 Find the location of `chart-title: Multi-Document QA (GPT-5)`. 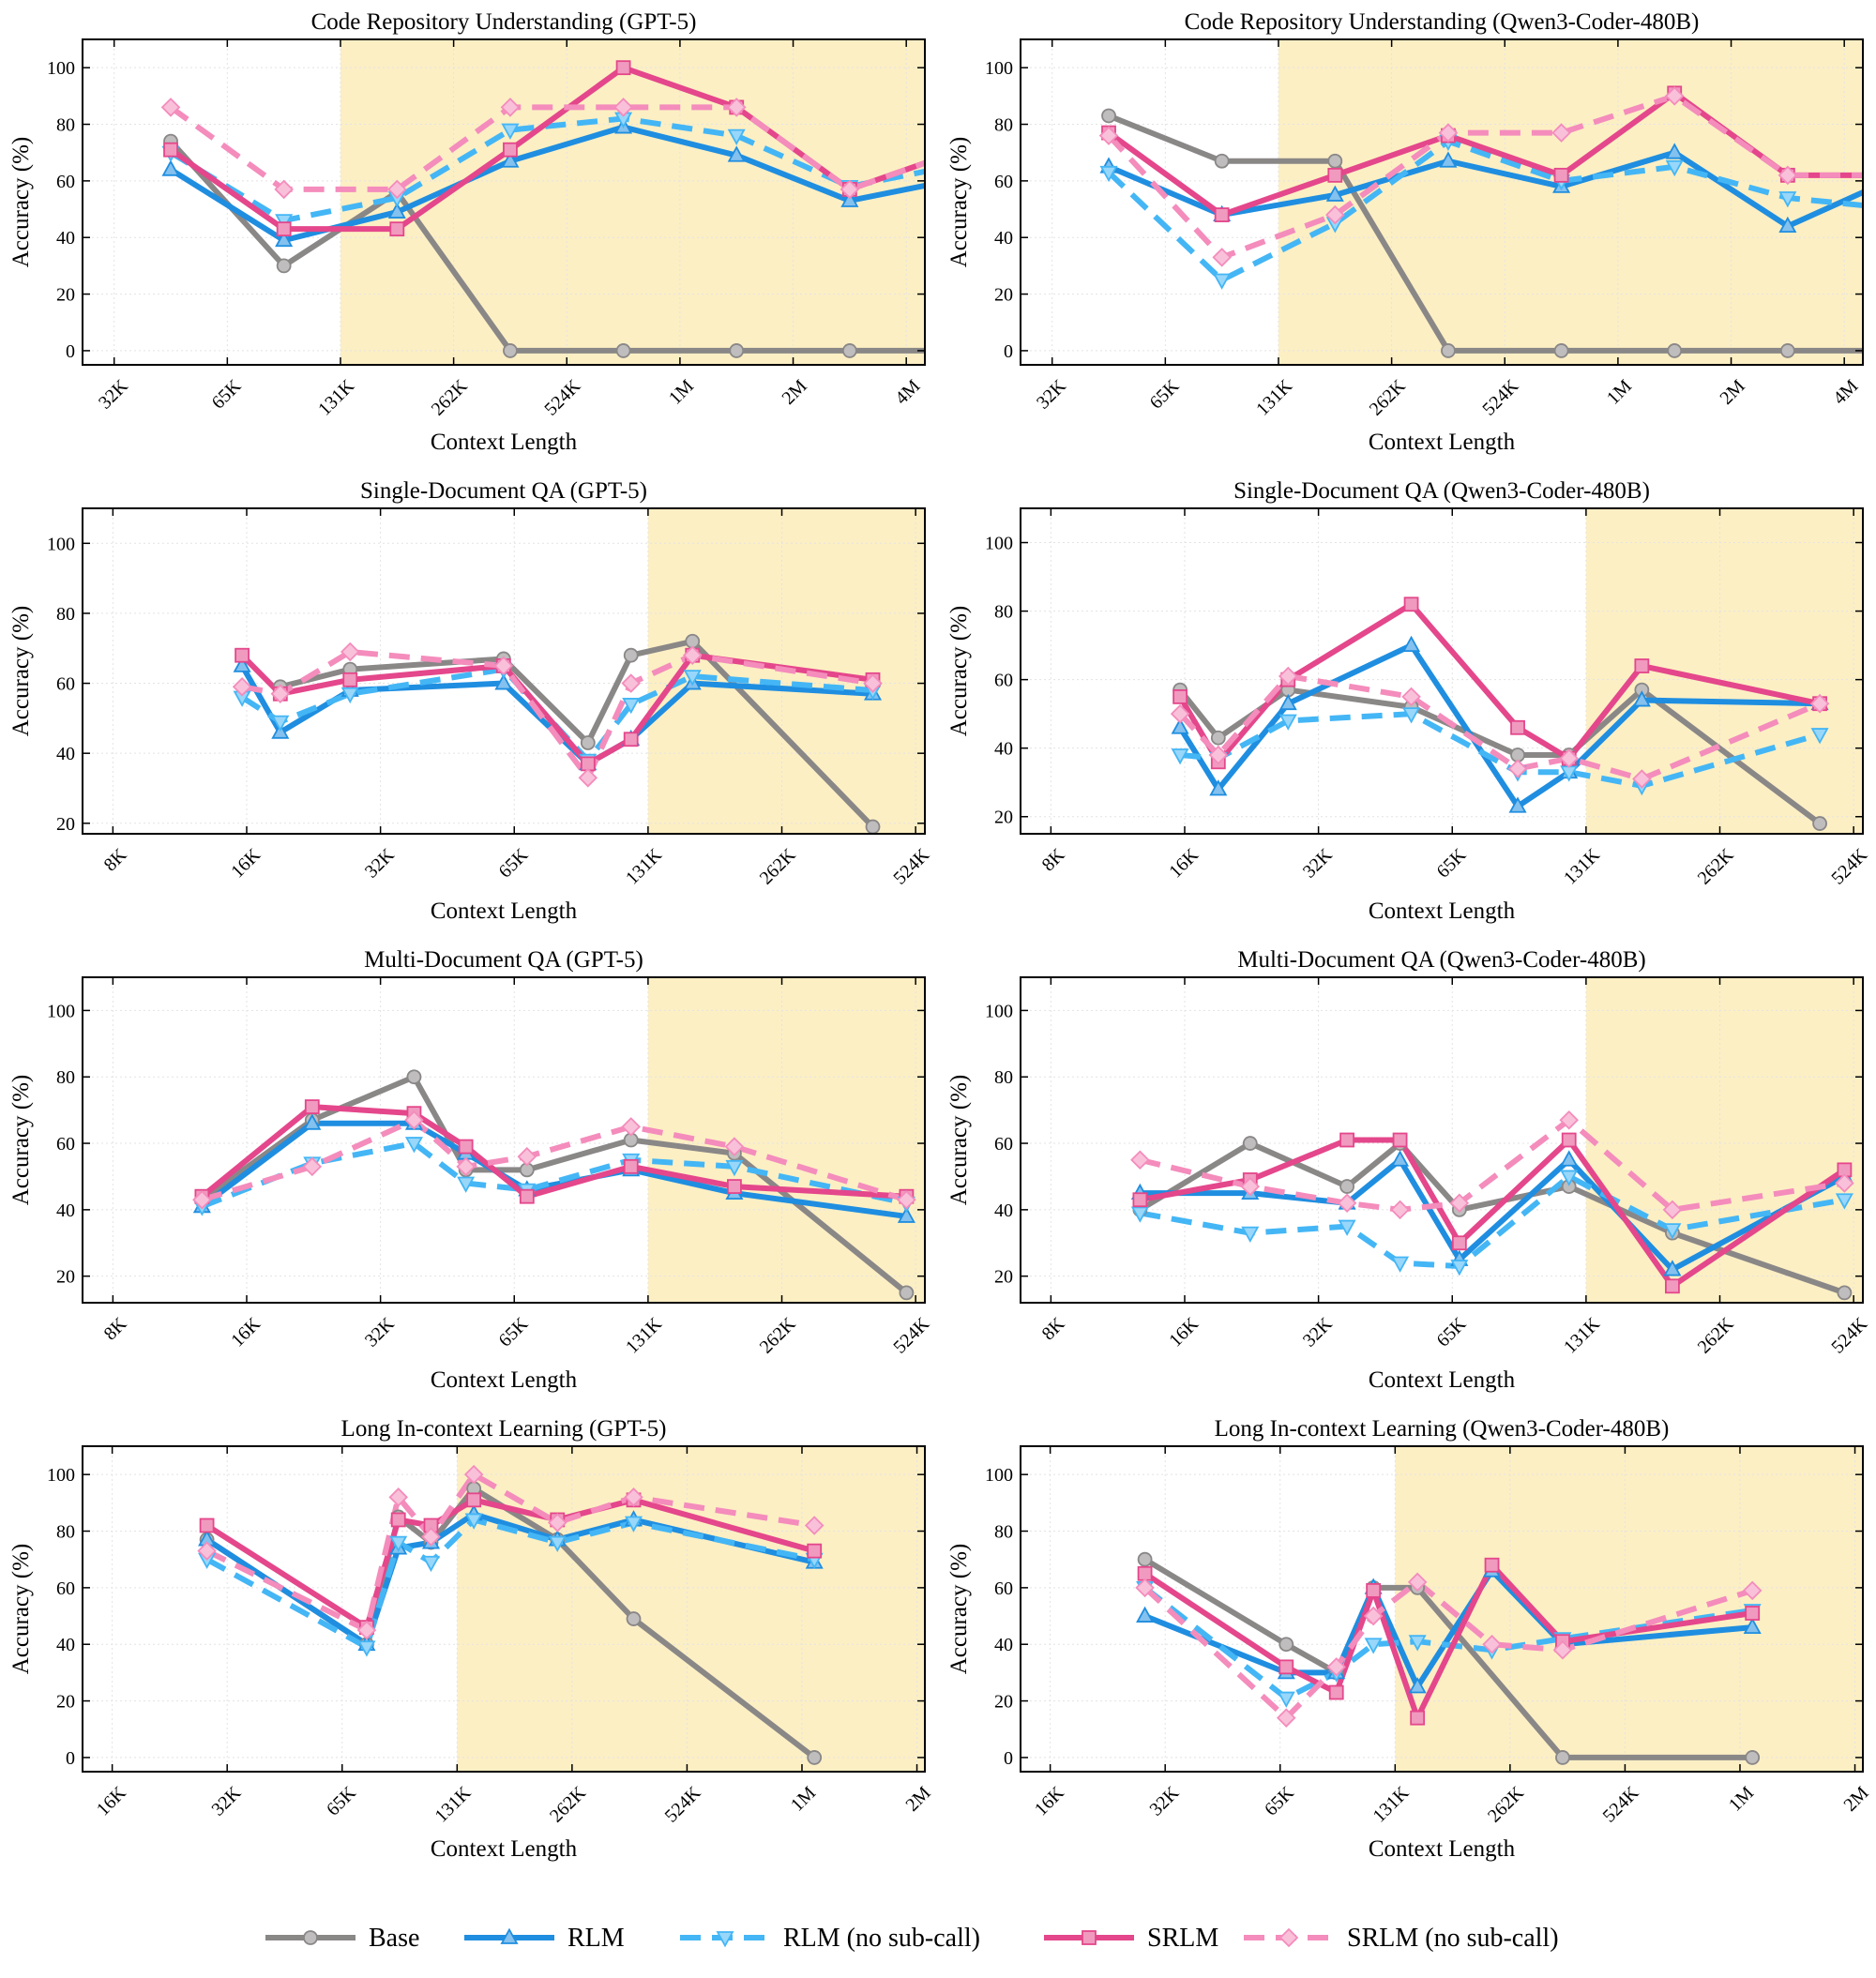

chart-title: Multi-Document QA (GPT-5) is located at coordinates (503, 960).